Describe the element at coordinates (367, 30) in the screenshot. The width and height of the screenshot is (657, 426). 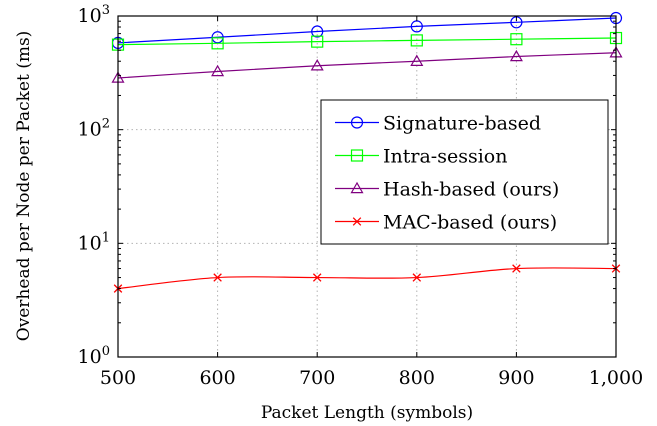
I see `series-line-signature-based` at that location.